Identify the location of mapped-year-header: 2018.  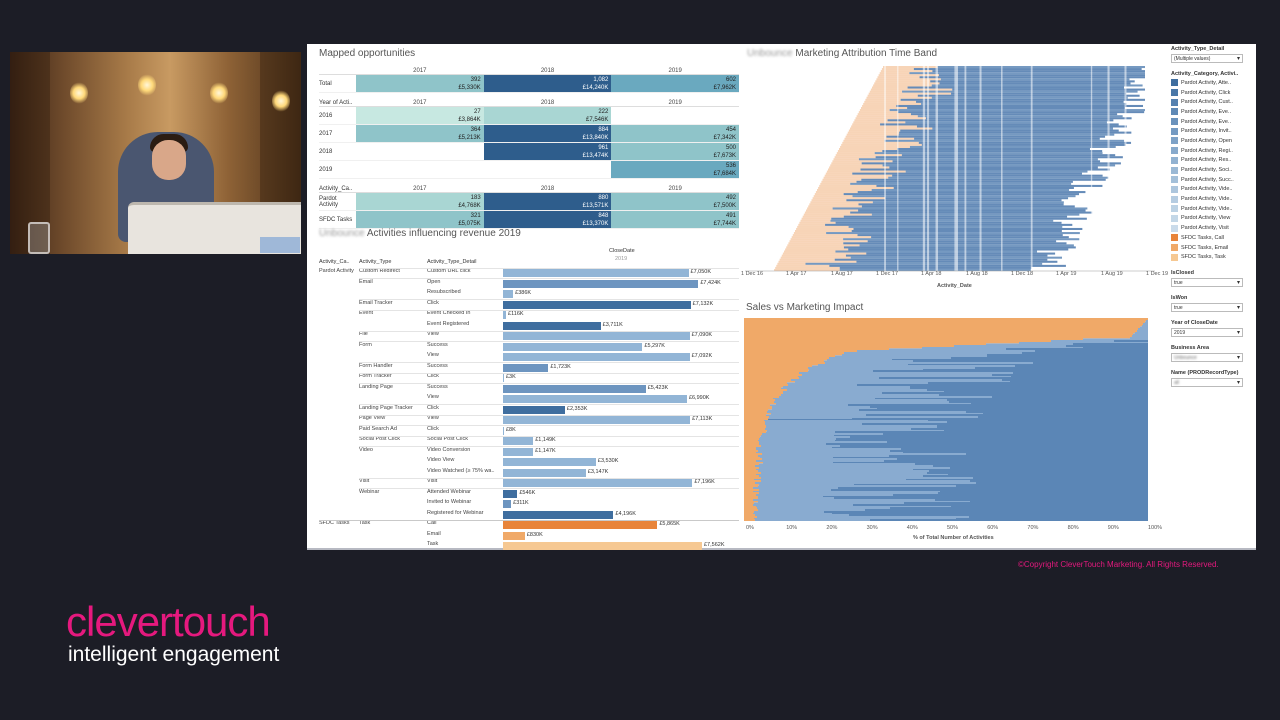
(547, 71).